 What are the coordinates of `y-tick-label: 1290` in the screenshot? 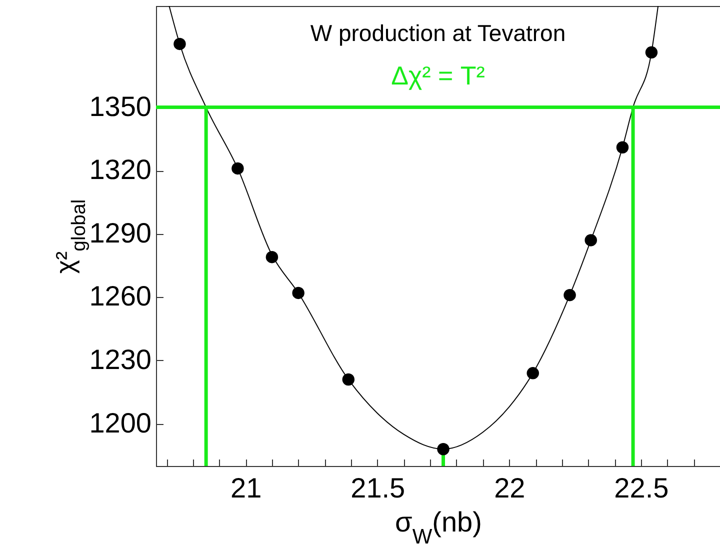 It's located at (120, 232).